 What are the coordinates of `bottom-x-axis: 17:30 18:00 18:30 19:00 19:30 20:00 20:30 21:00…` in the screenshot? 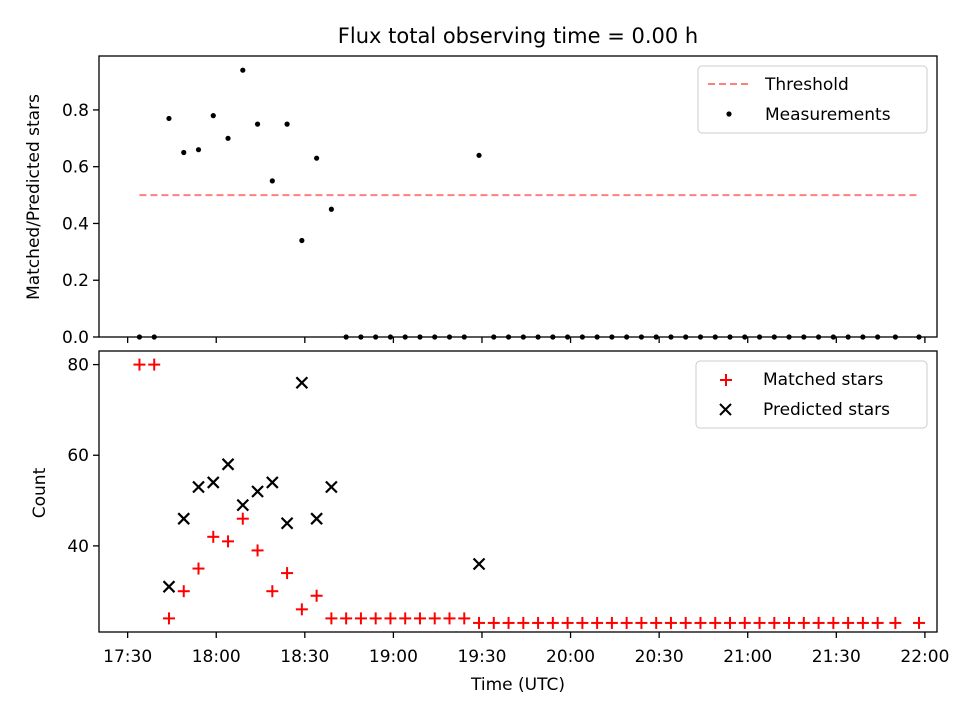 It's located at (526, 649).